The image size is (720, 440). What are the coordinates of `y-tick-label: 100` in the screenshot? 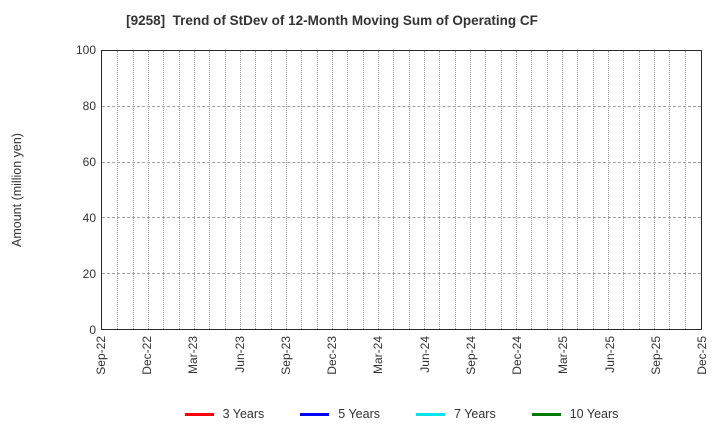 It's located at (85, 50).